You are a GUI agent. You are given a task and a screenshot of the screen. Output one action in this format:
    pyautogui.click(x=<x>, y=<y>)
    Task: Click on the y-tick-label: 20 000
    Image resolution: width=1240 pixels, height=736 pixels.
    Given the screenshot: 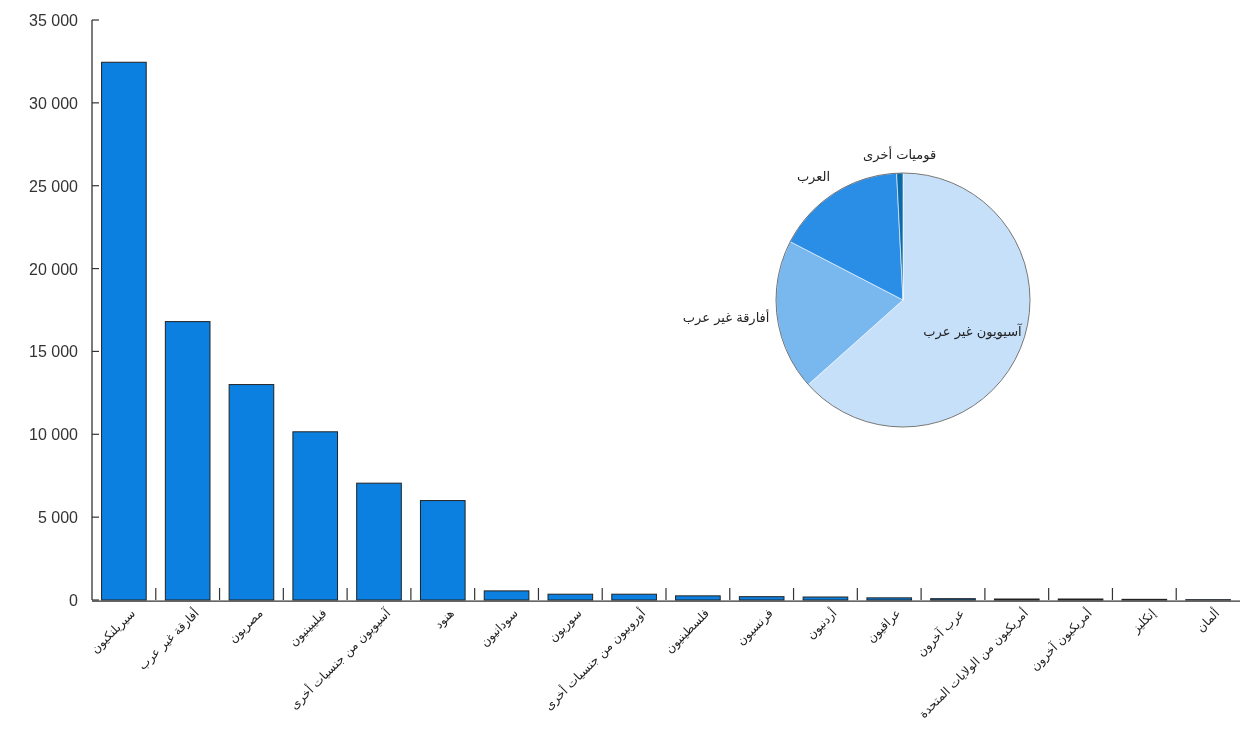 What is the action you would take?
    pyautogui.click(x=54, y=269)
    